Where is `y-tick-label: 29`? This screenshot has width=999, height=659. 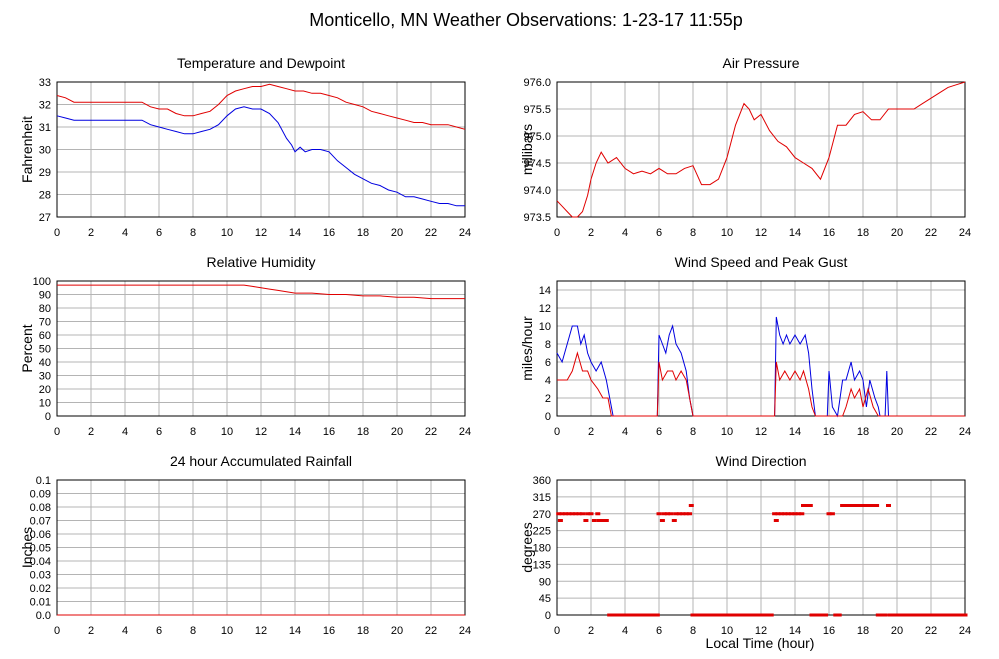
y-tick-label: 29 is located at coordinates (45, 173).